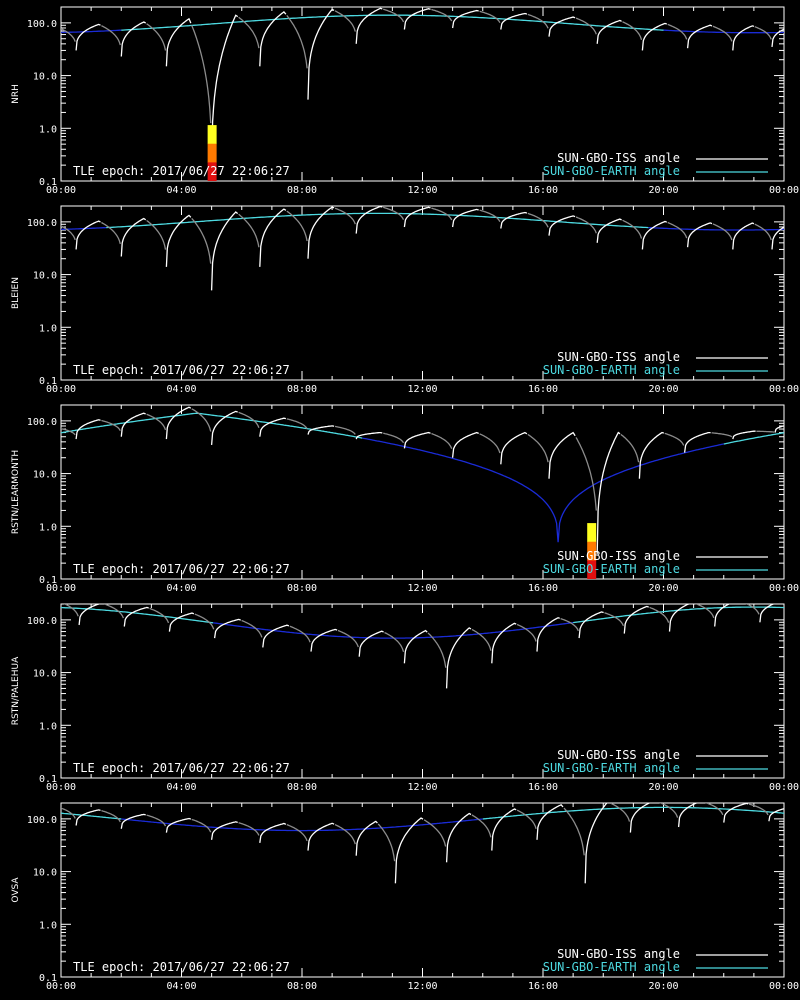 Image resolution: width=800 pixels, height=1000 pixels. I want to click on y-axis-label: BLEIEN, so click(16, 293).